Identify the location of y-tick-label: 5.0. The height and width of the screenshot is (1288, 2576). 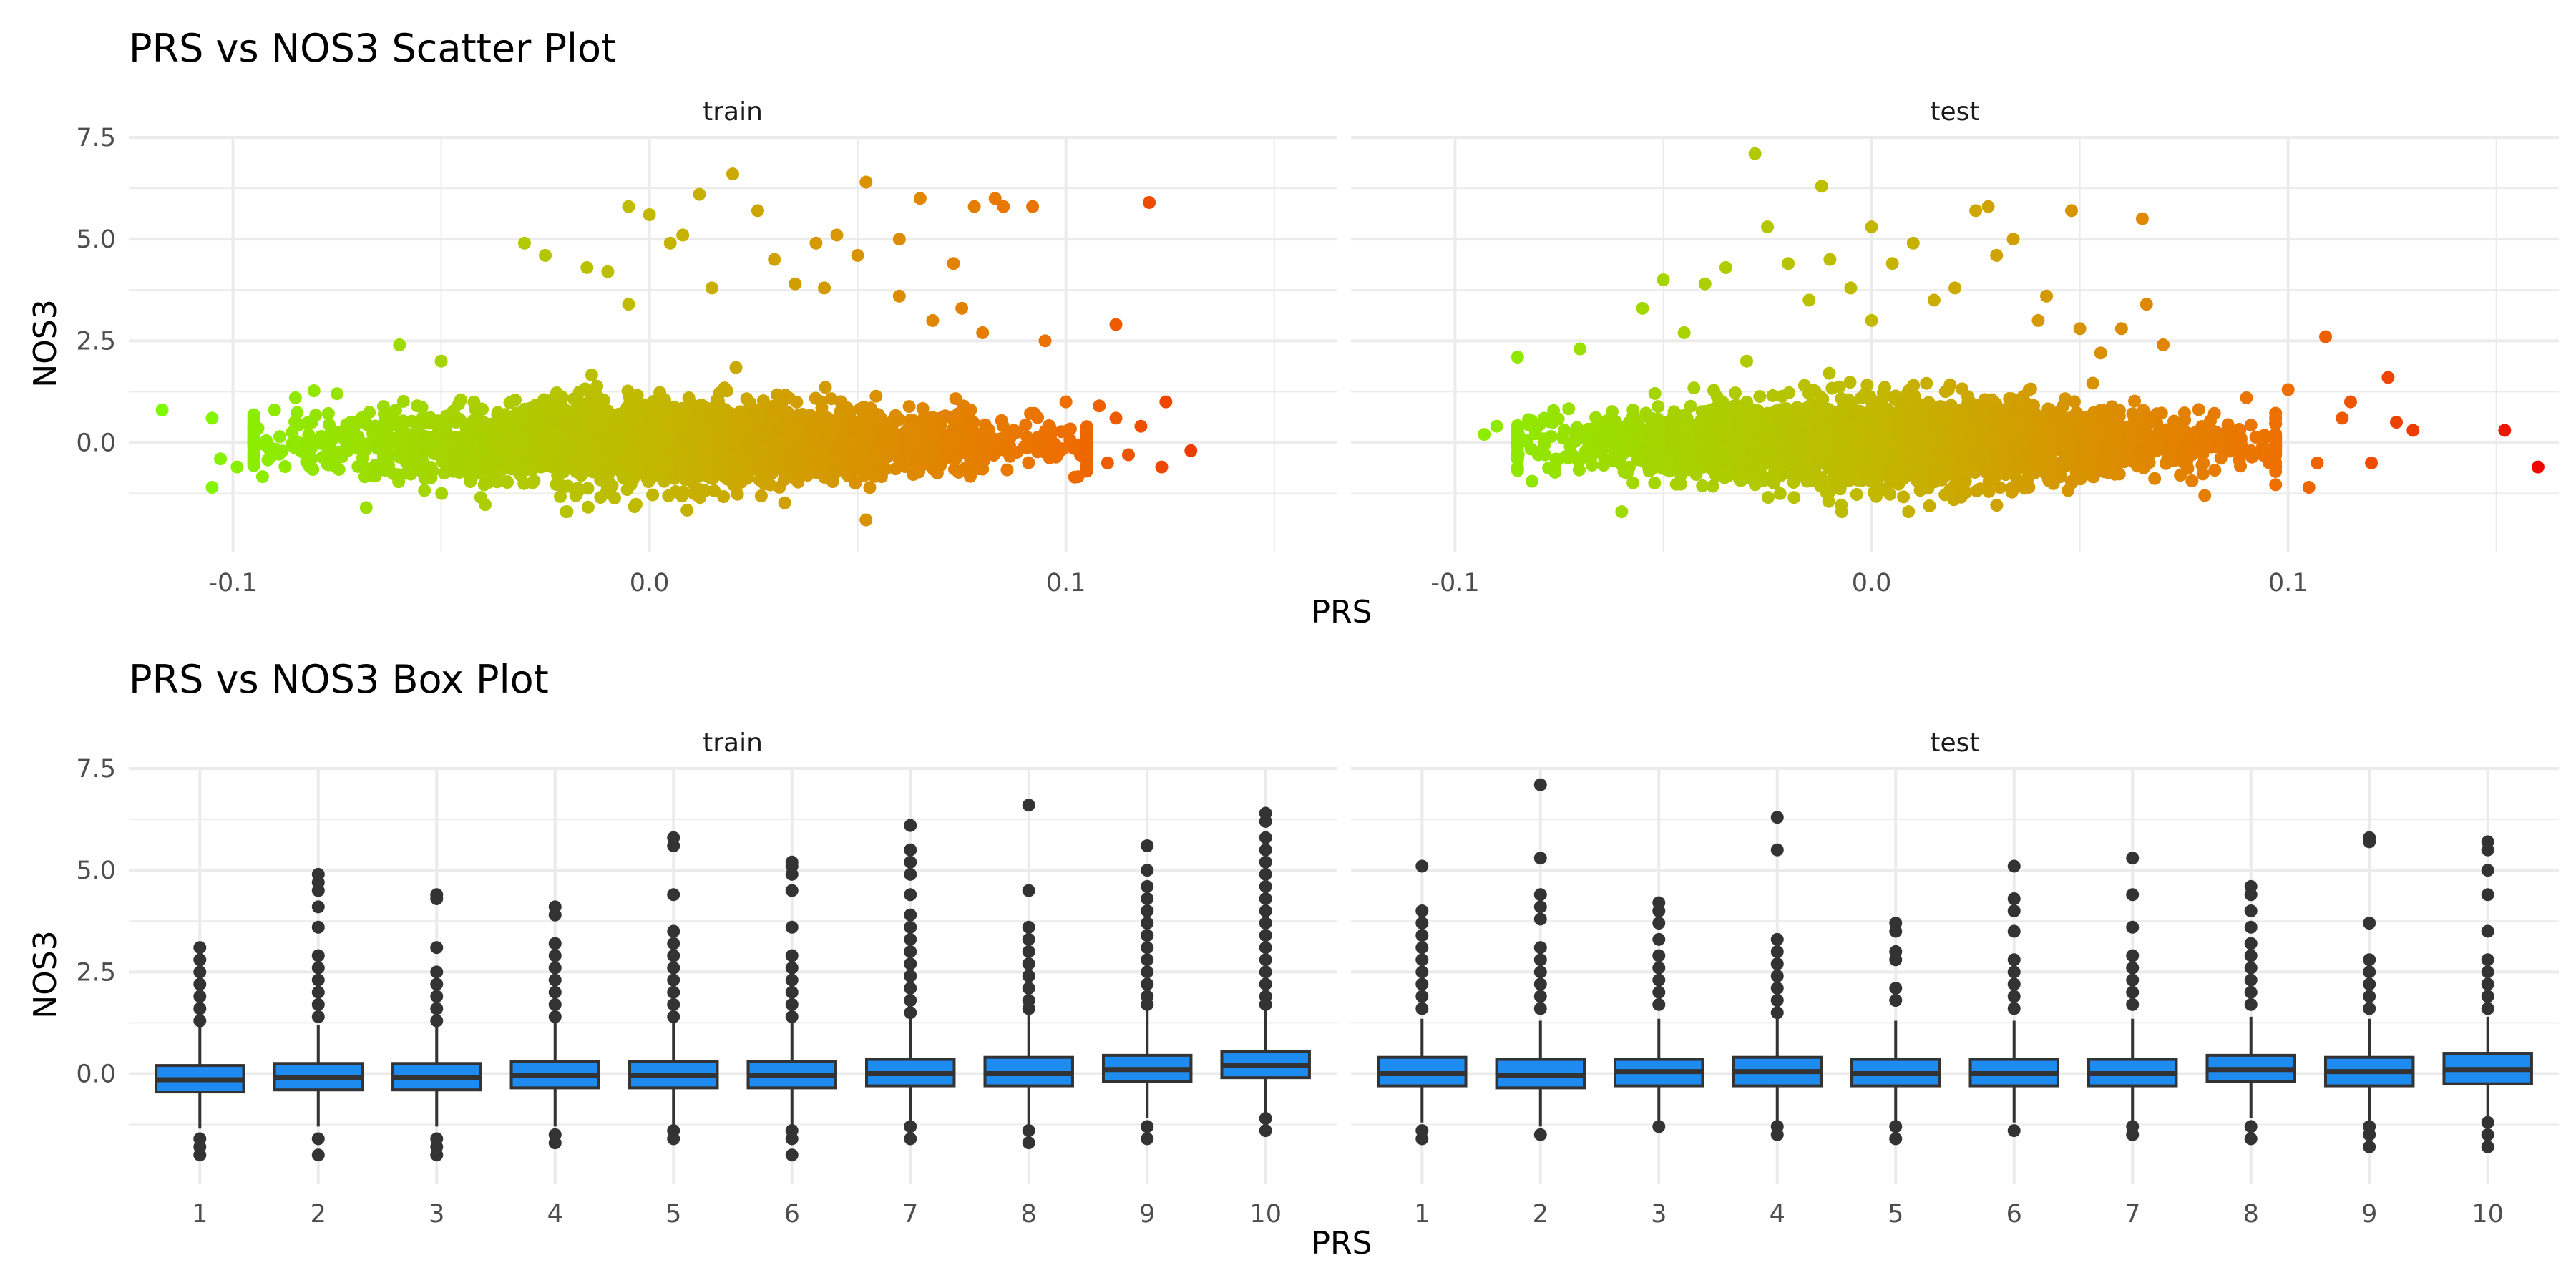
(96, 239).